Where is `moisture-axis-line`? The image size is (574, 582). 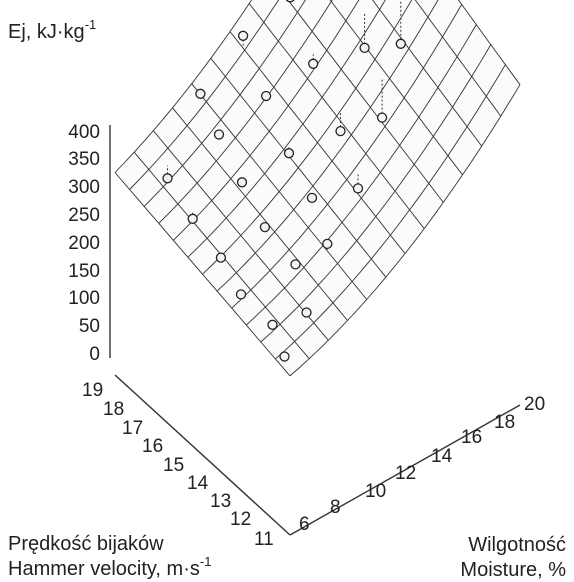
moisture-axis-line is located at coordinates (405, 470).